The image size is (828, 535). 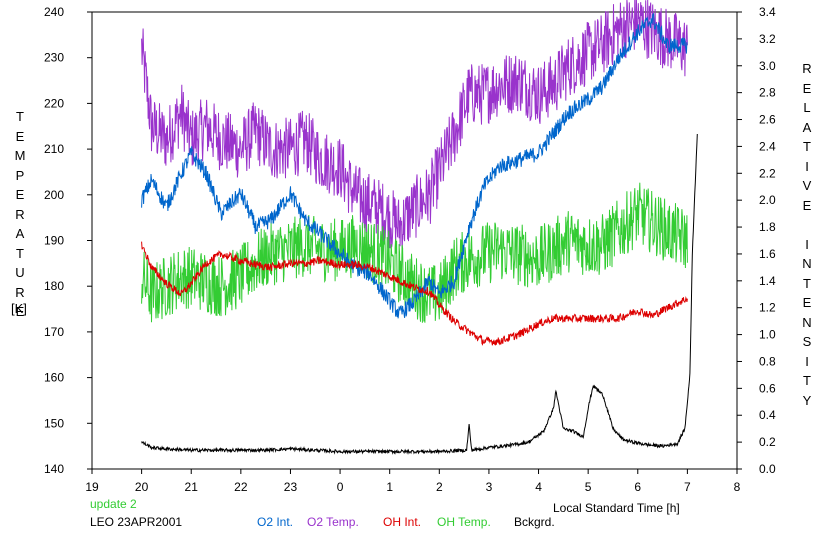 What do you see at coordinates (767, 12) in the screenshot?
I see `right-tick-label: 3.4` at bounding box center [767, 12].